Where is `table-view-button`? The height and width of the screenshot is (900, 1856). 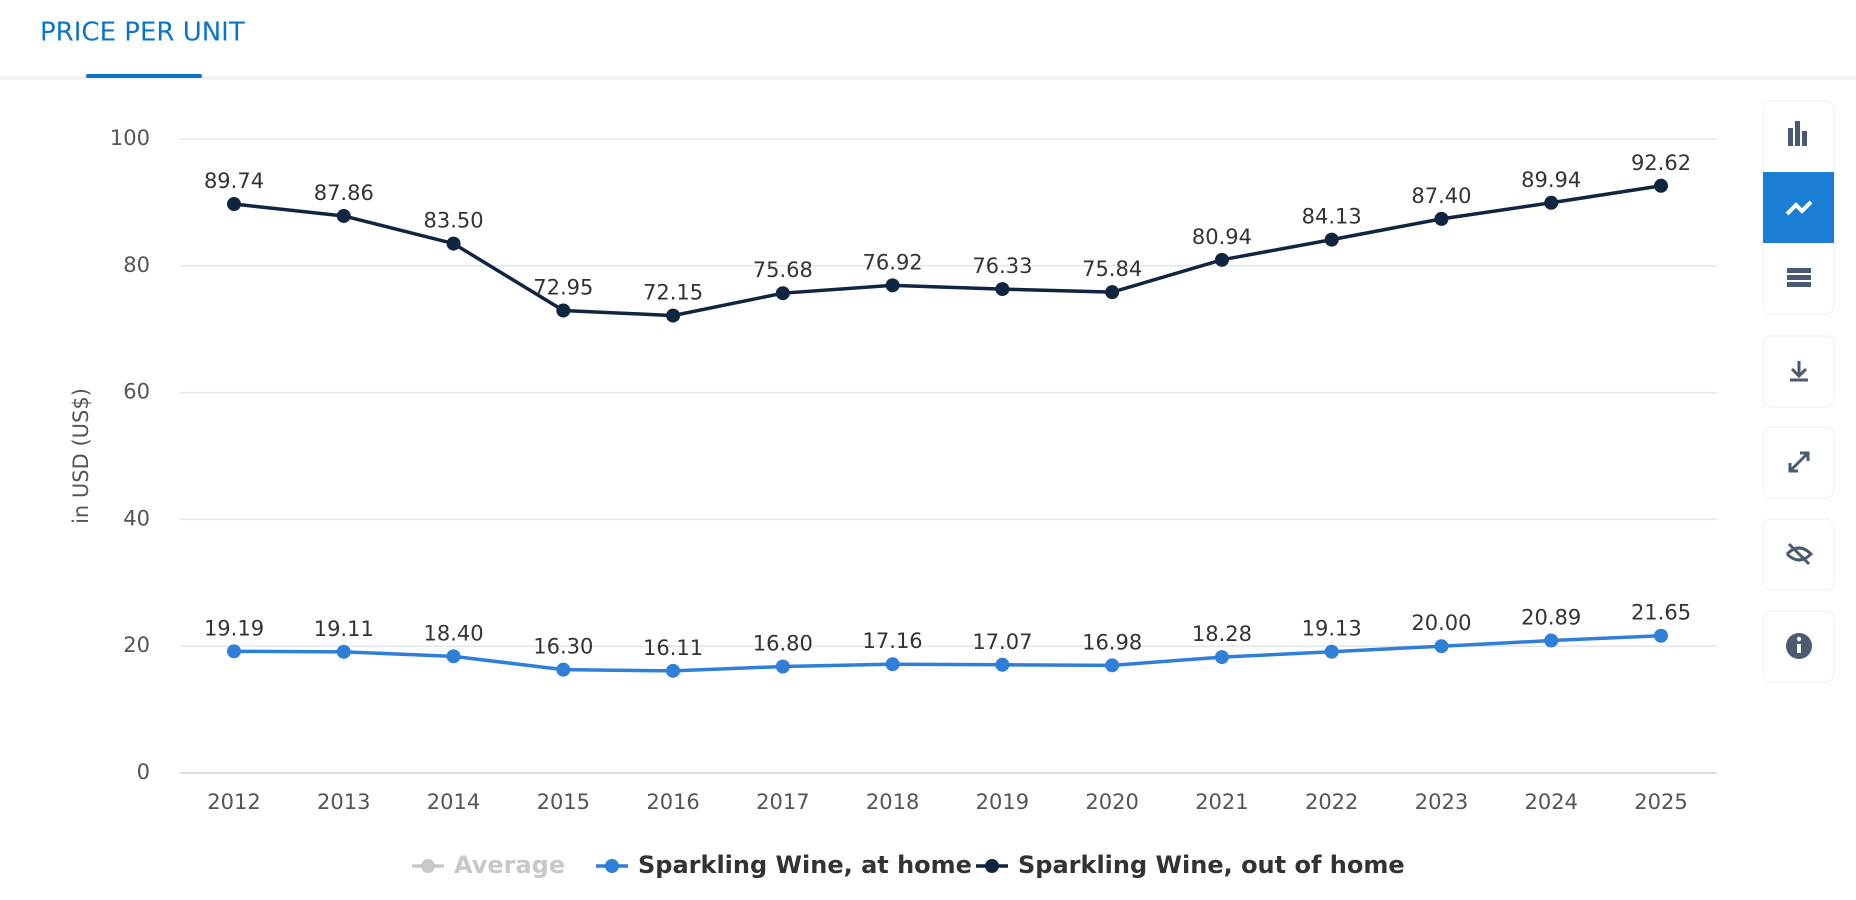 table-view-button is located at coordinates (1799, 277).